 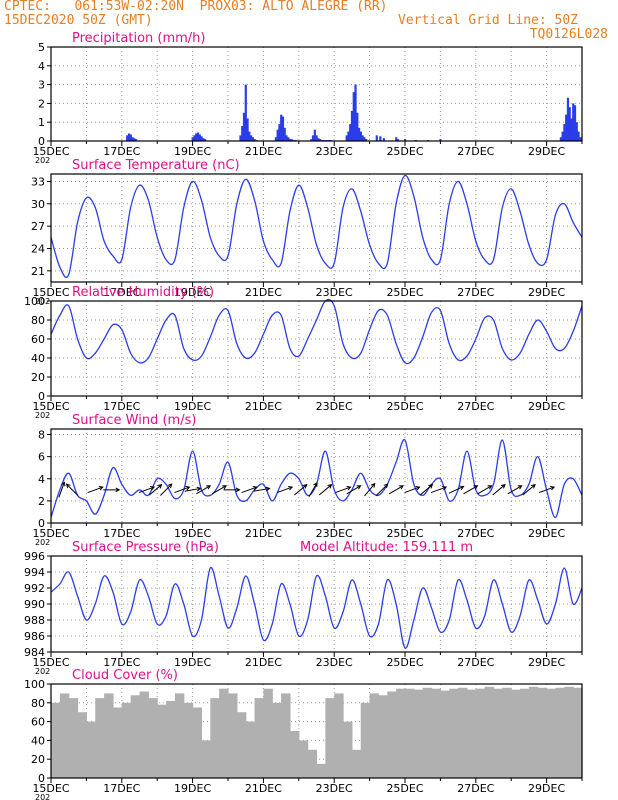 What do you see at coordinates (34, 652) in the screenshot?
I see `y-tick-label: 984` at bounding box center [34, 652].